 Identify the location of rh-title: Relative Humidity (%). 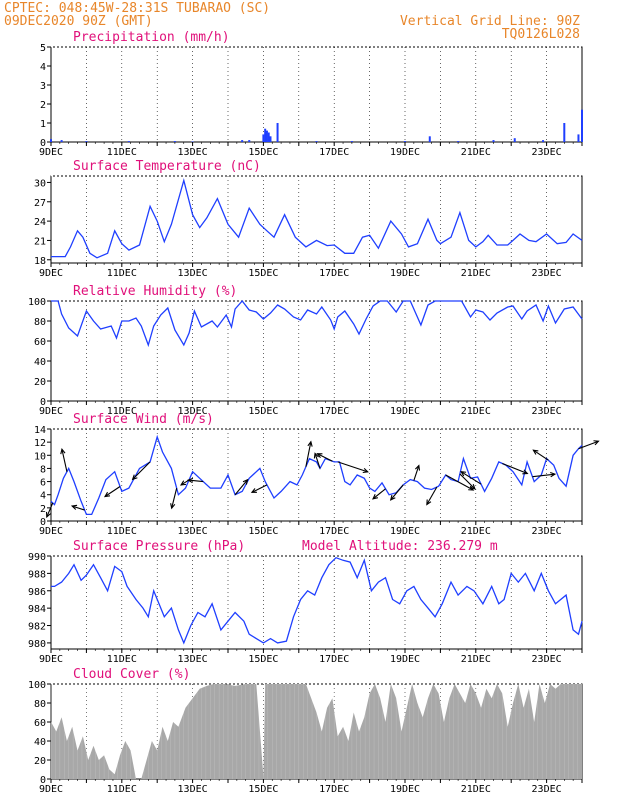
(155, 291).